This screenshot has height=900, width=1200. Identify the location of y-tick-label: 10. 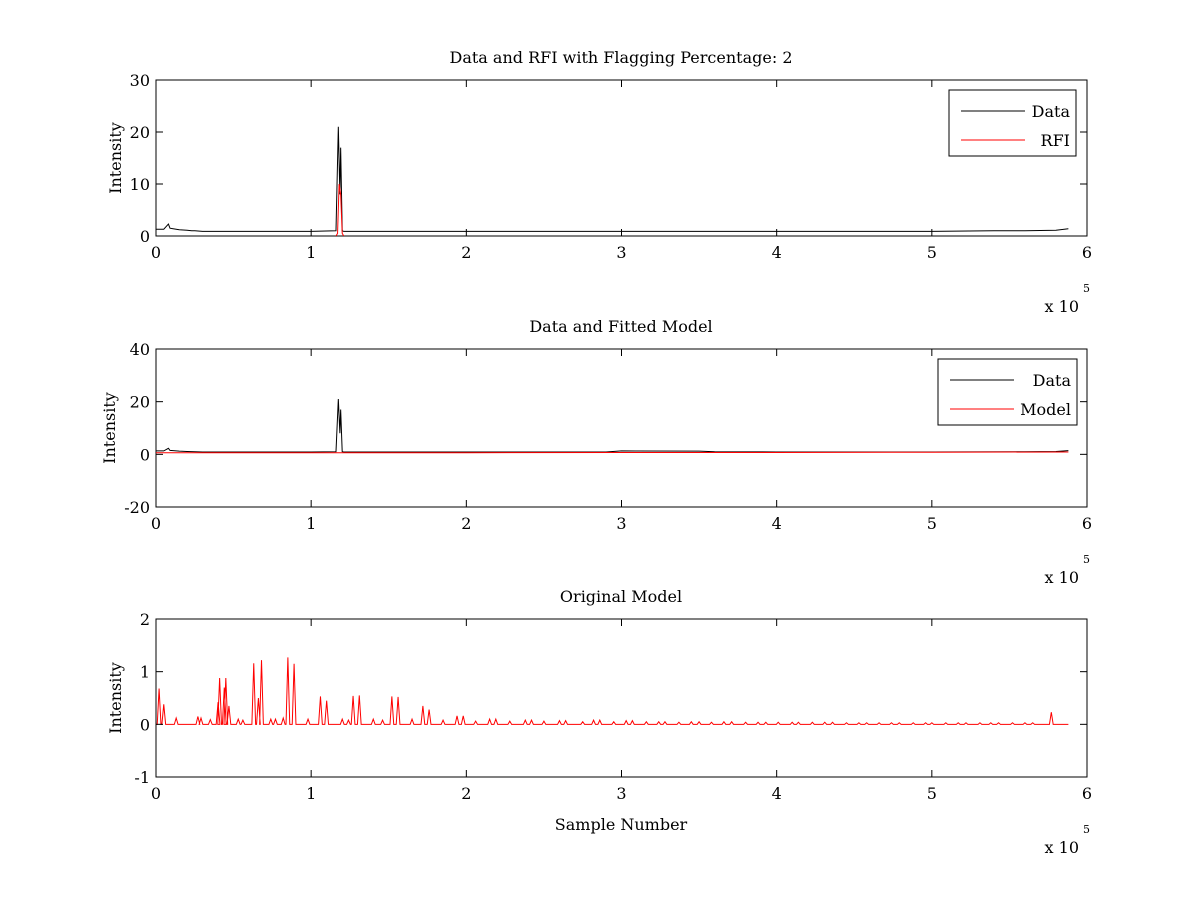
(140, 184).